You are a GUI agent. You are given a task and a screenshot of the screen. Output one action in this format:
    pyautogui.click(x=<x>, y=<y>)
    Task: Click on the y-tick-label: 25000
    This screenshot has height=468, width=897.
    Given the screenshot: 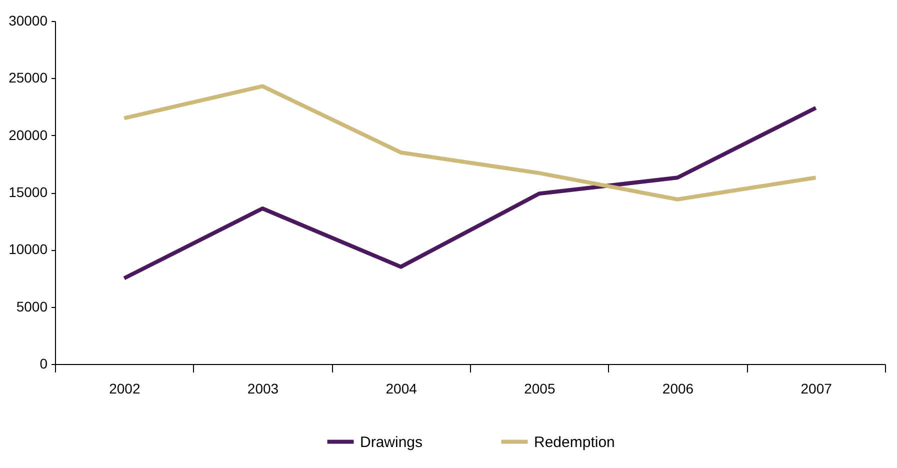 What is the action you would take?
    pyautogui.click(x=28, y=78)
    